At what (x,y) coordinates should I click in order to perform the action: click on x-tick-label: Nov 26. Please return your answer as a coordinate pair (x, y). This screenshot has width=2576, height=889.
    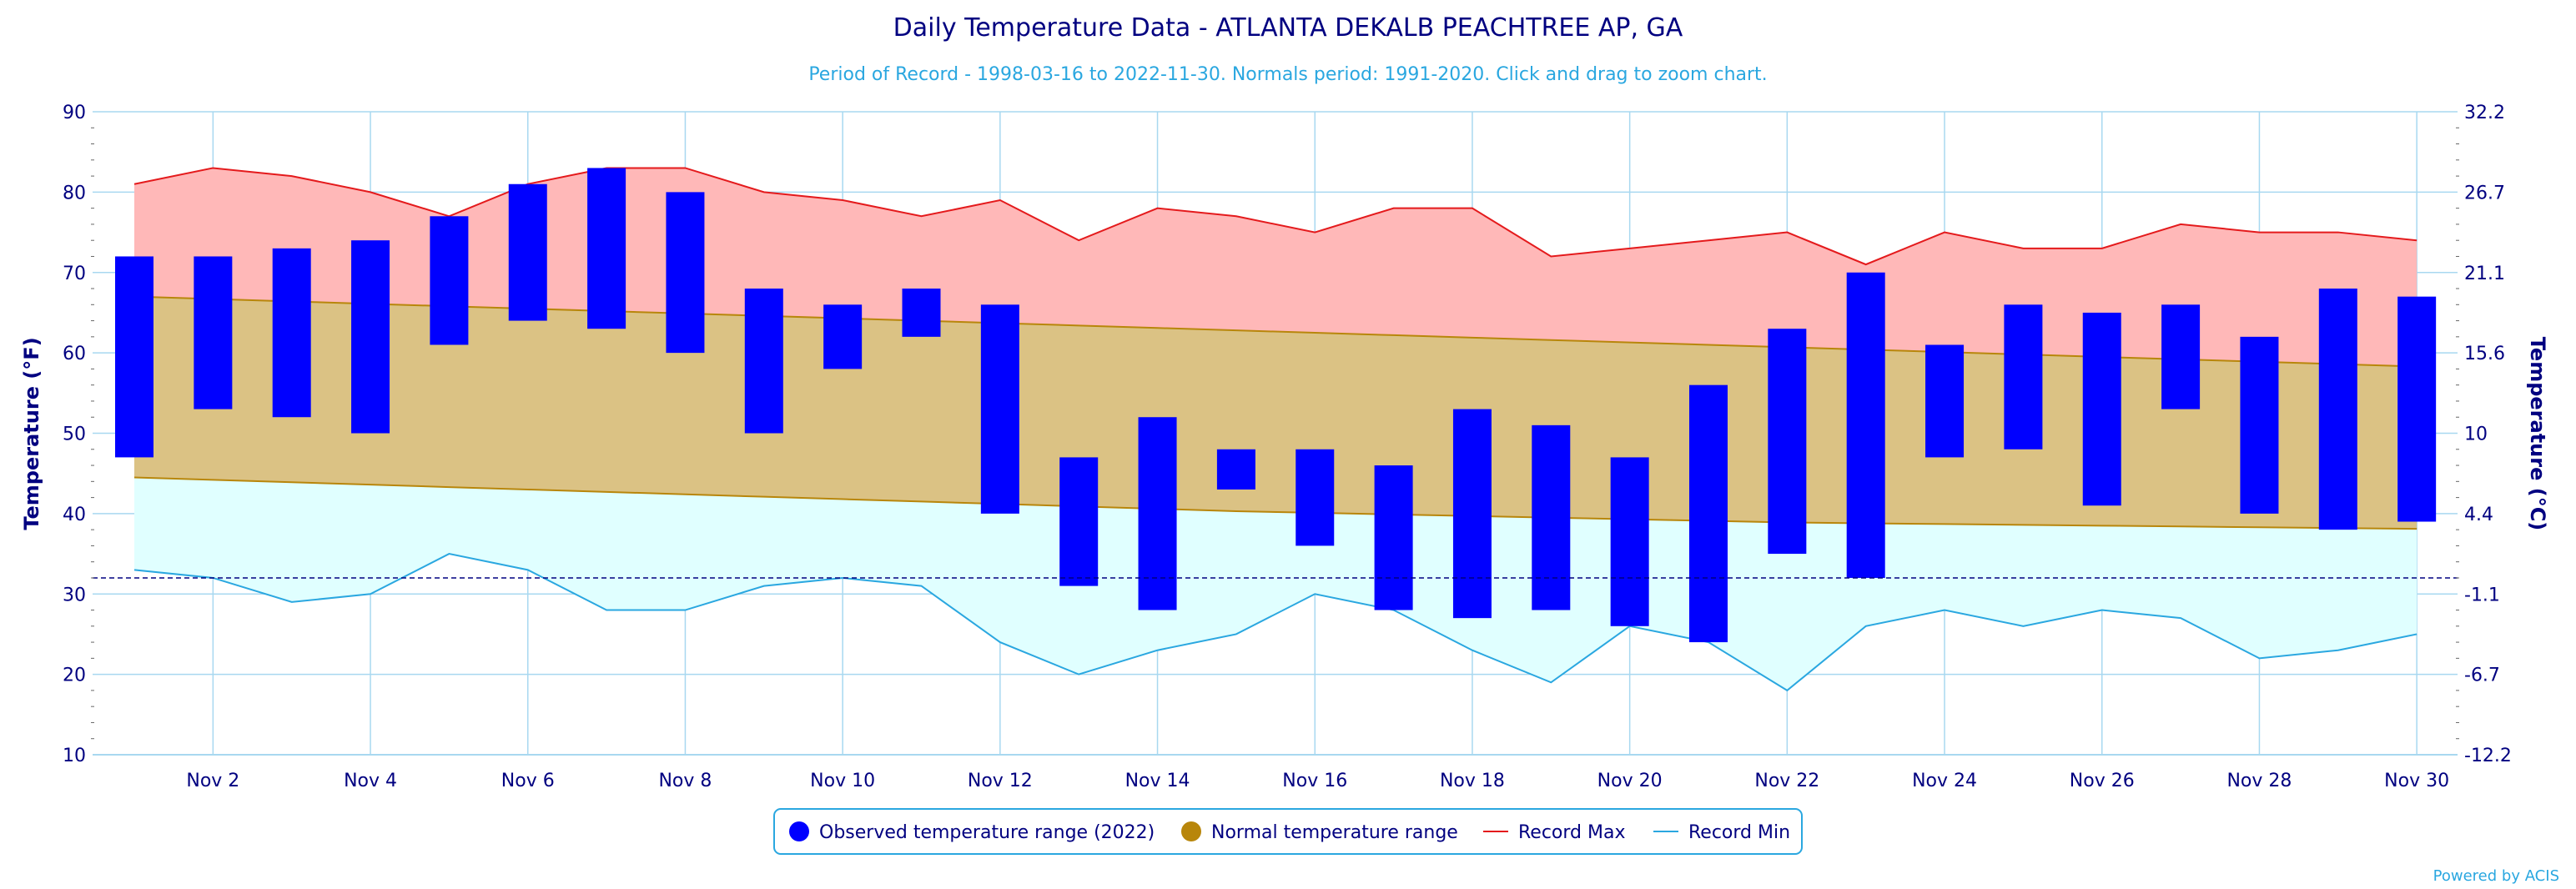
    Looking at the image, I should click on (2102, 781).